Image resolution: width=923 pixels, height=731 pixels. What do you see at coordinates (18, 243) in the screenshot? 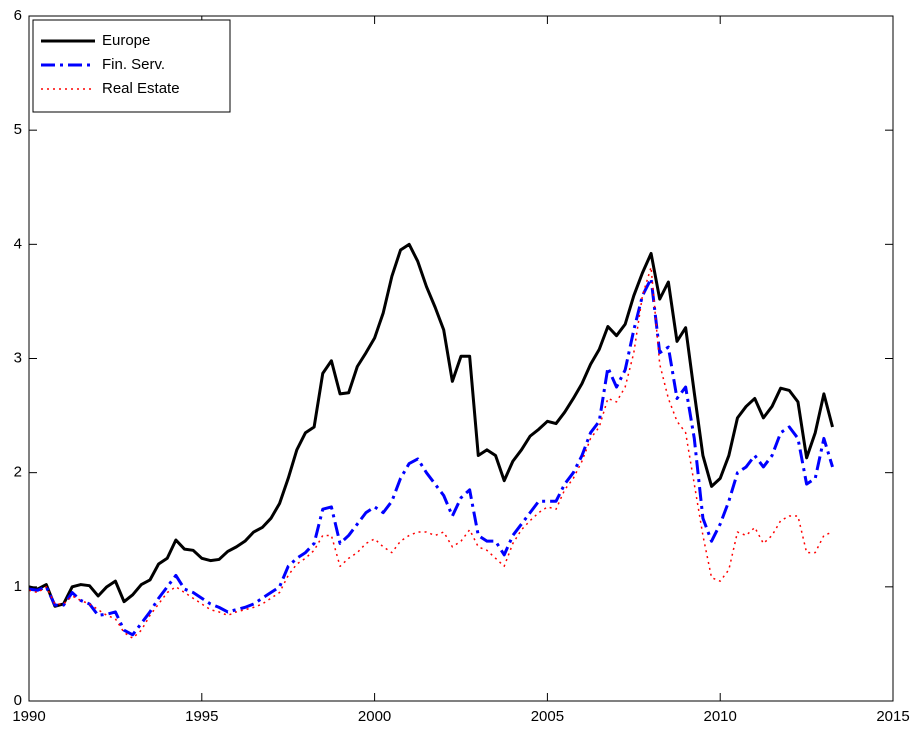
I see `y-tick-label: 4` at bounding box center [18, 243].